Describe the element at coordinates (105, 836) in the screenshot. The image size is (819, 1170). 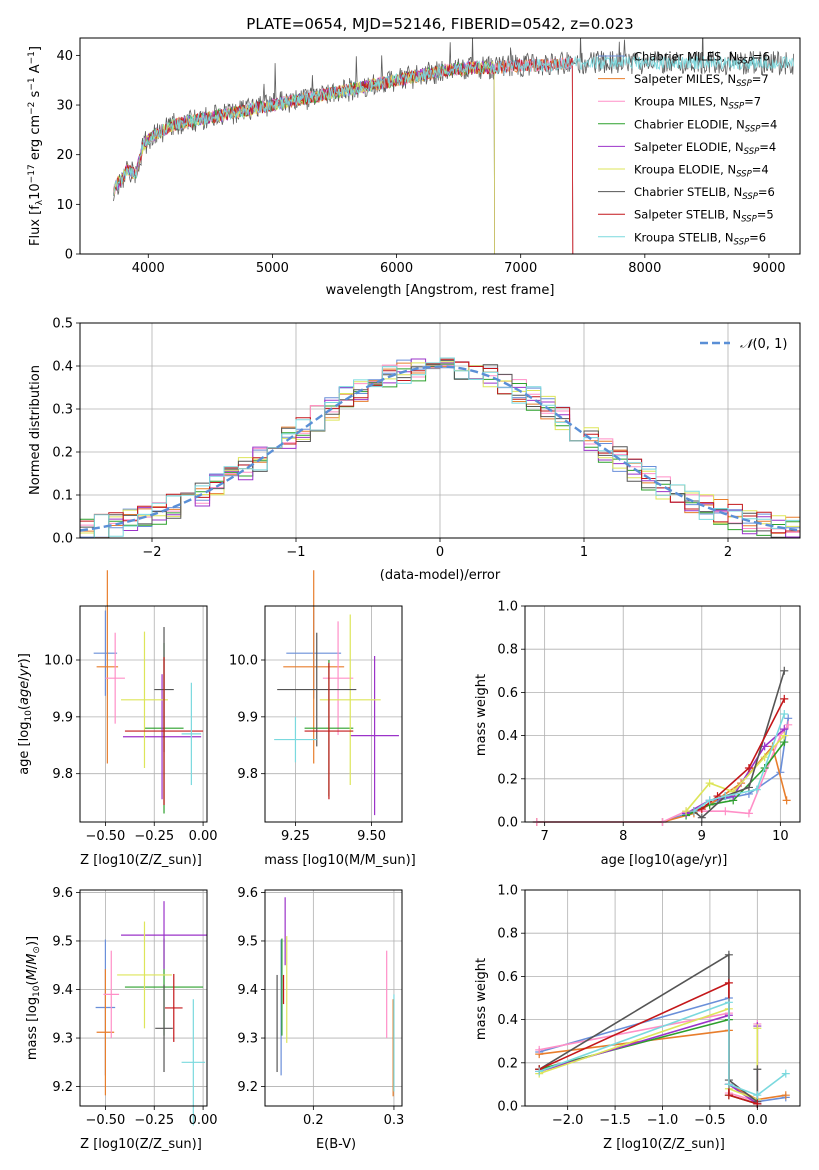
I see `age_vs_Z-xtick-label: −0.50` at that location.